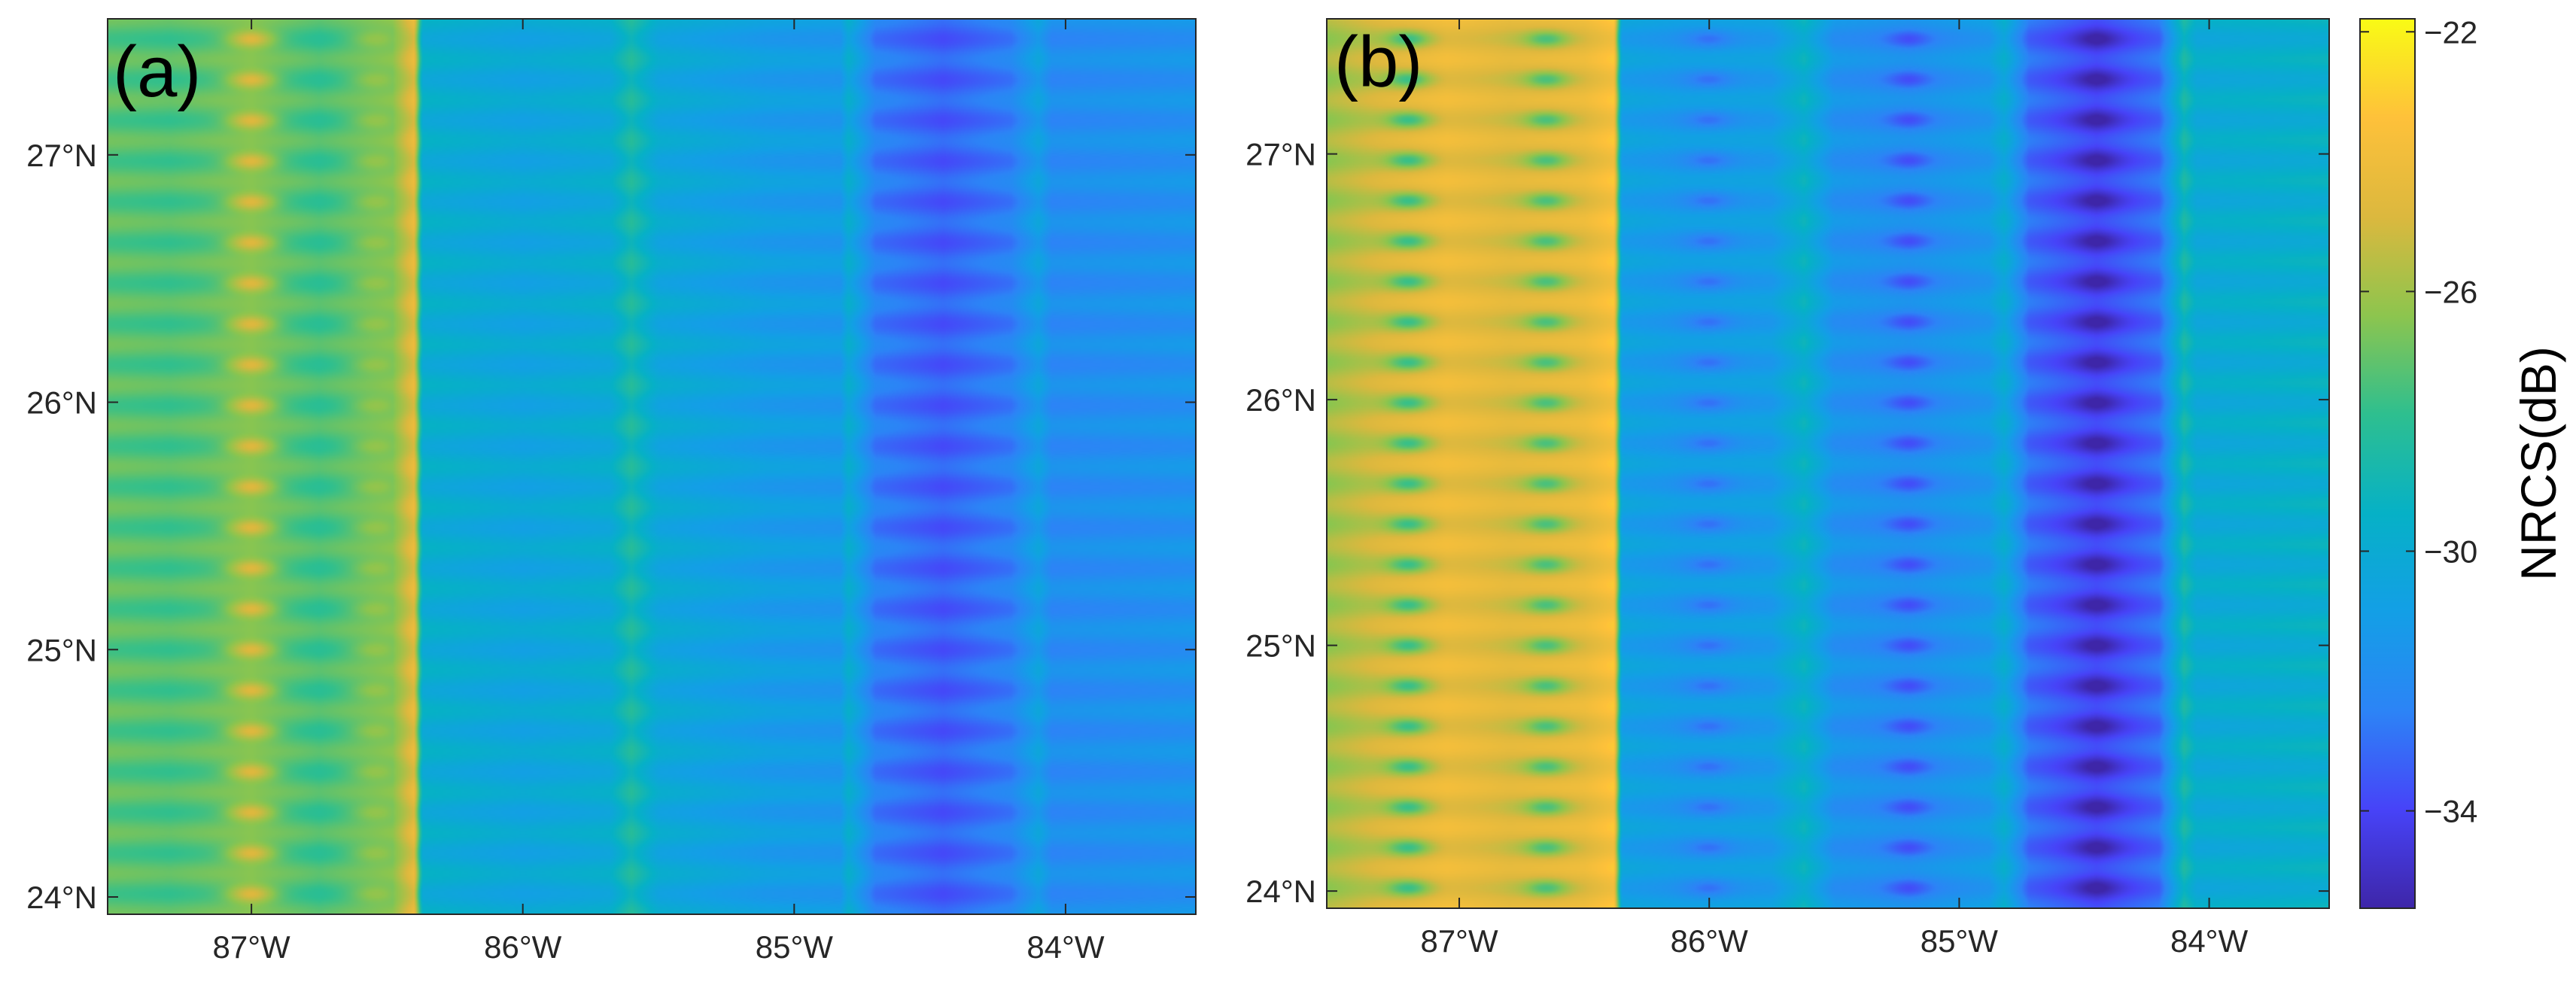 The image size is (2576, 985). What do you see at coordinates (2387, 463) in the screenshot?
I see `colorbar-ramp` at bounding box center [2387, 463].